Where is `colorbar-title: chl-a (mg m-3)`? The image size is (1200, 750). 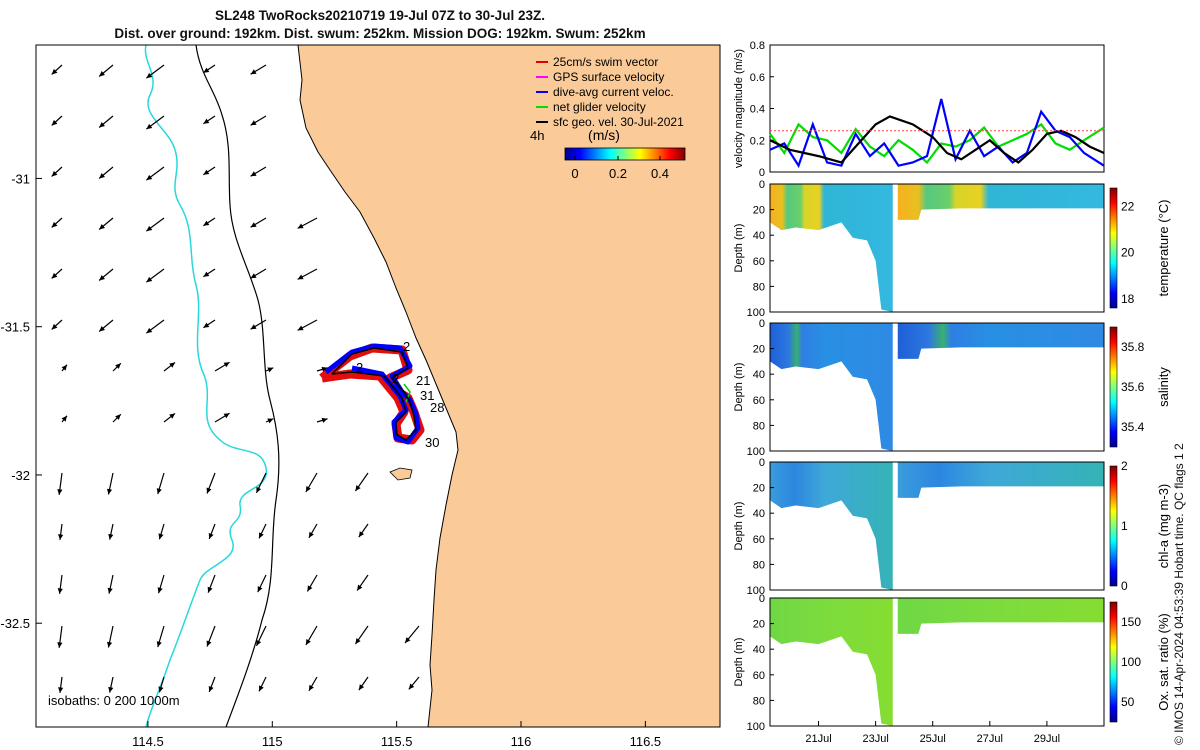
colorbar-title: chl-a (mg m-3) is located at coordinates (1163, 526).